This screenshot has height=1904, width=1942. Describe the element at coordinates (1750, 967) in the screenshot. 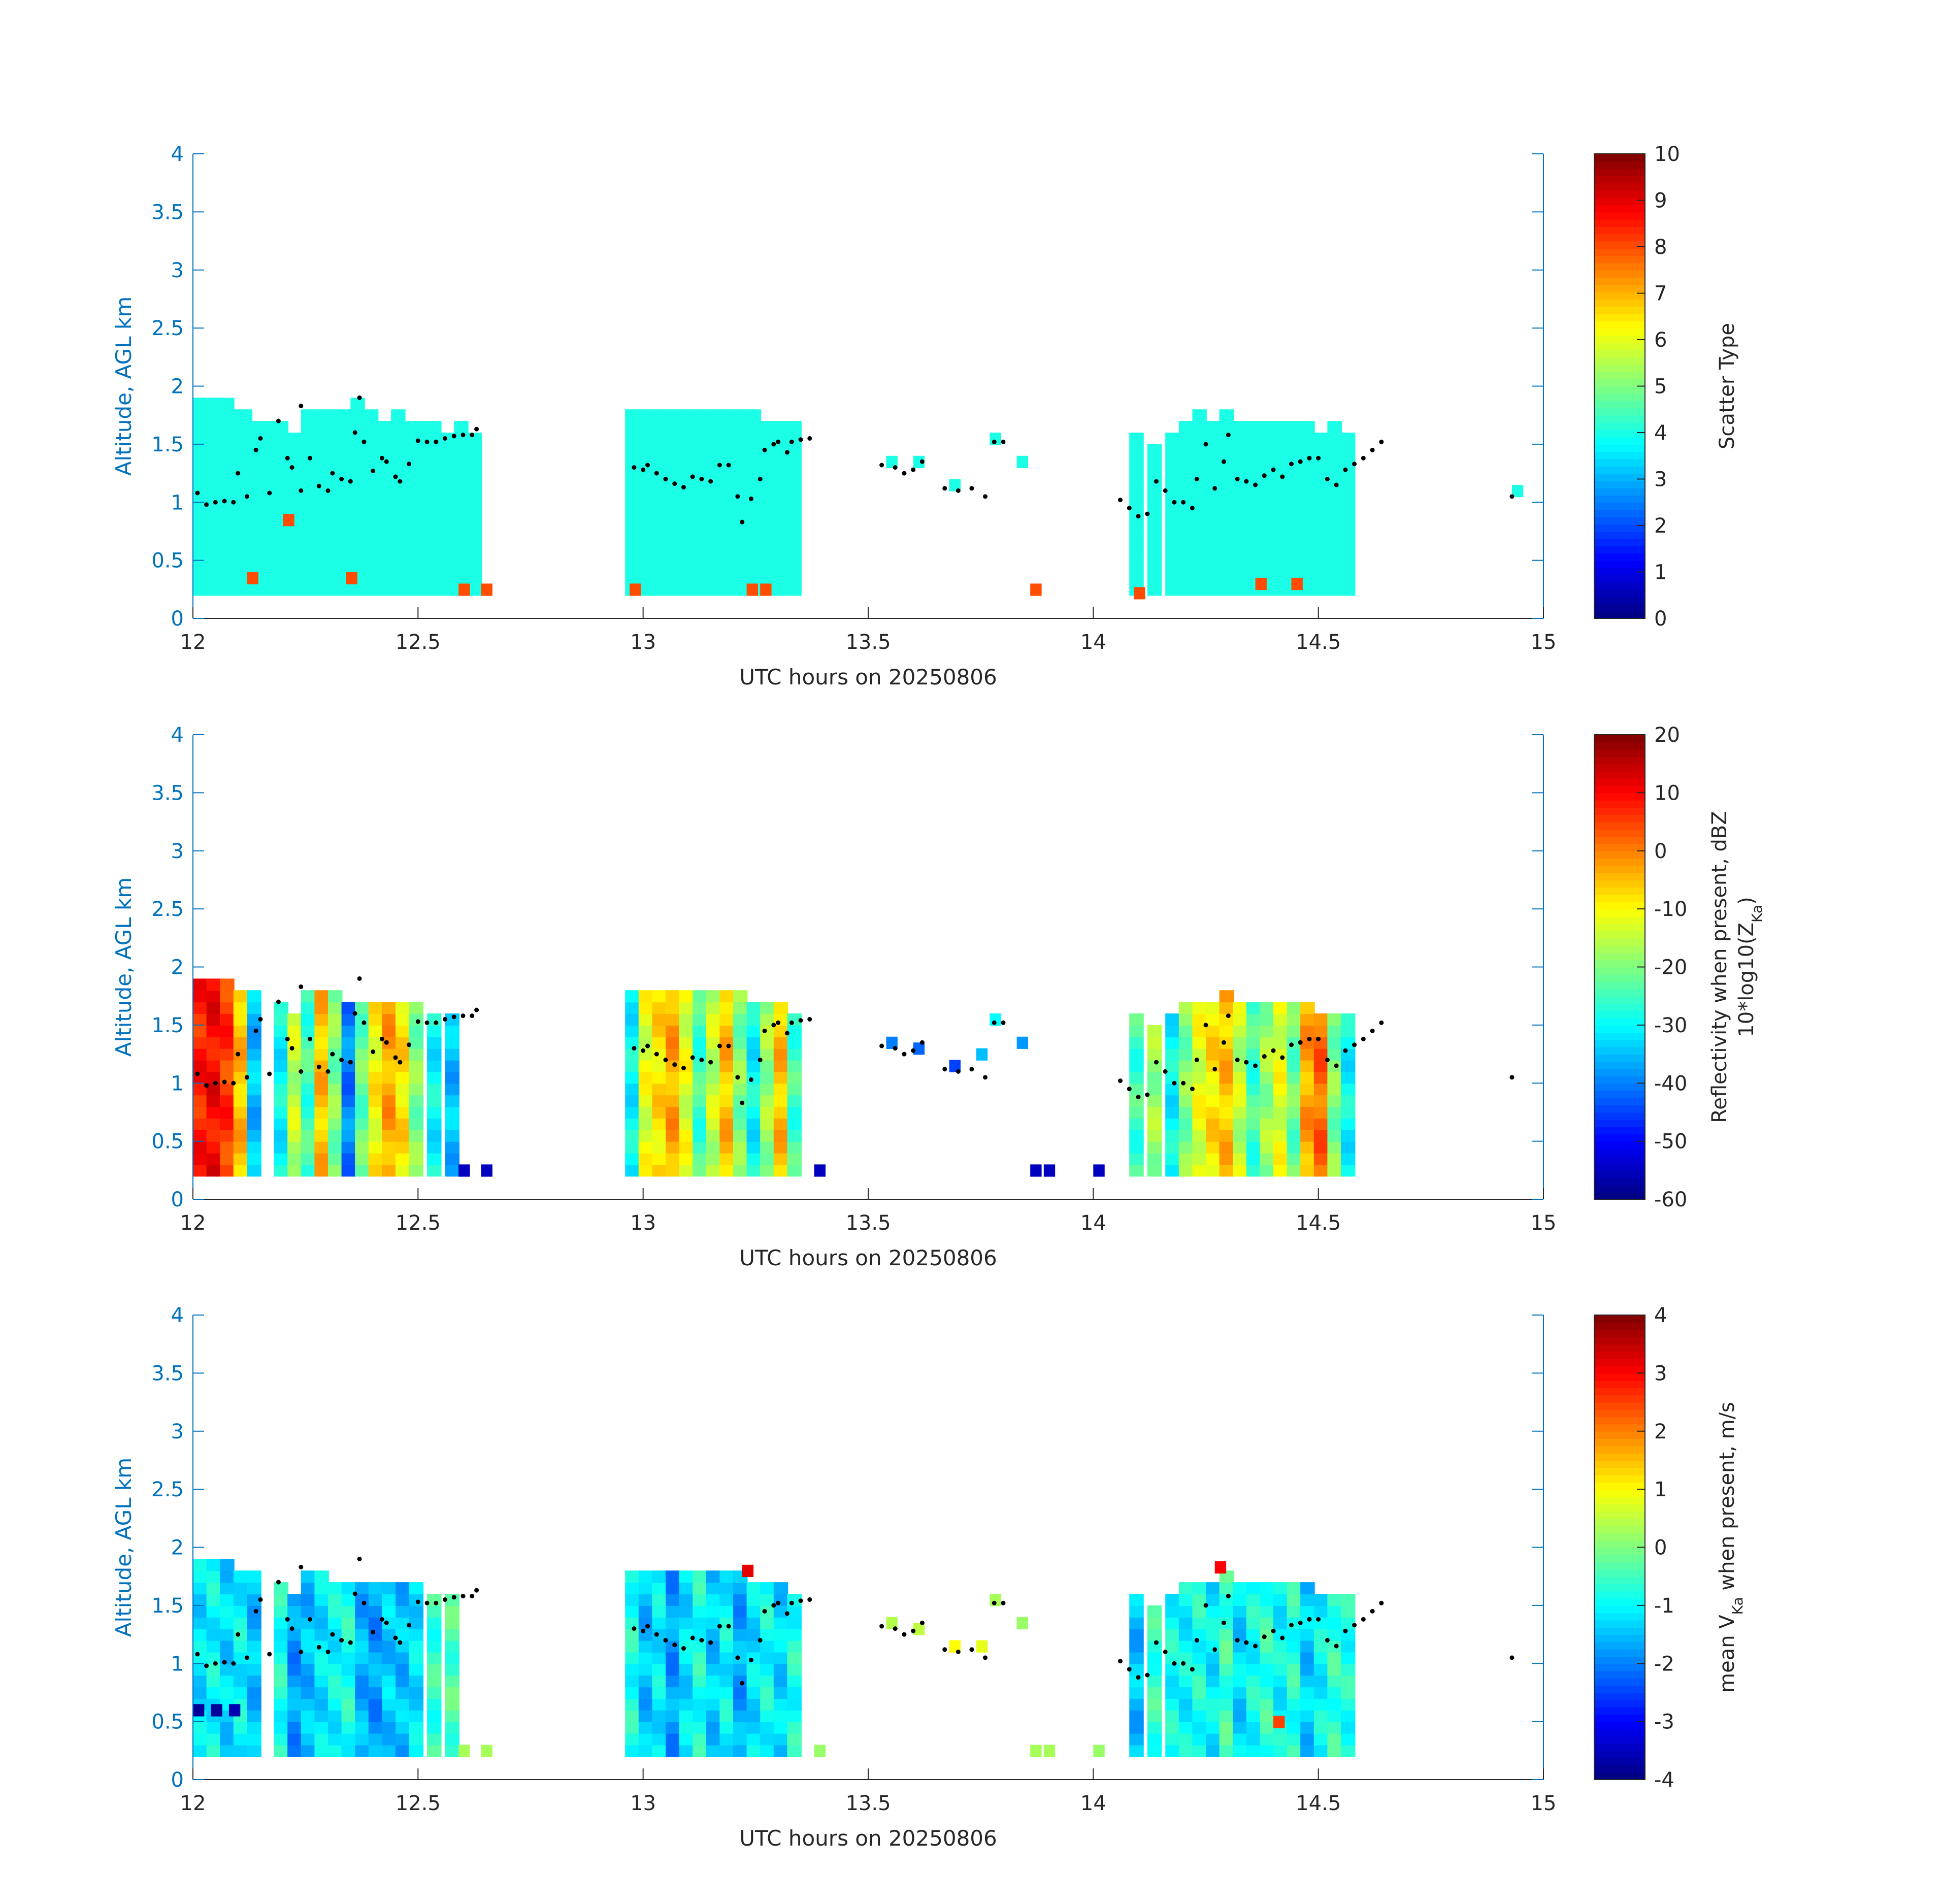

I see `colorbar-label-line2: 10*log10(ZKa)` at that location.